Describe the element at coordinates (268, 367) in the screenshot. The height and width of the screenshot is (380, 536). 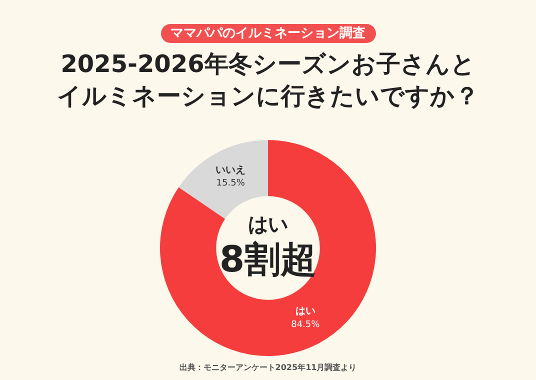
I see `source-note: 出典：モニターアンケート2025年11月調査より` at that location.